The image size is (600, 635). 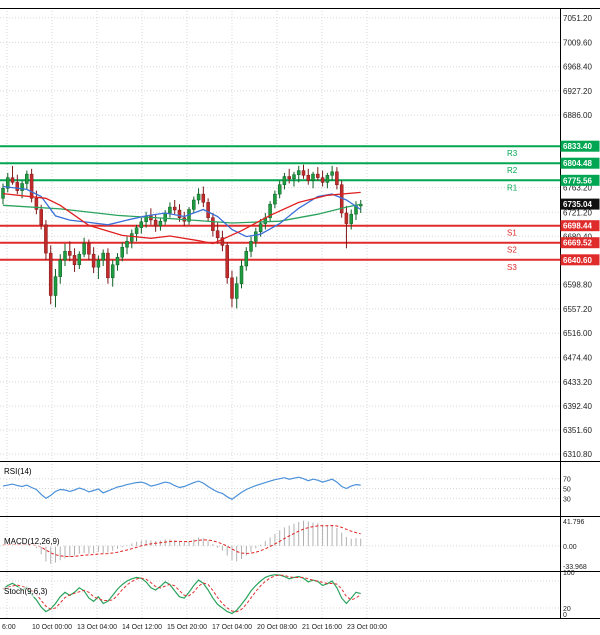 What do you see at coordinates (575, 567) in the screenshot?
I see `svg-text: -33.968` at bounding box center [575, 567].